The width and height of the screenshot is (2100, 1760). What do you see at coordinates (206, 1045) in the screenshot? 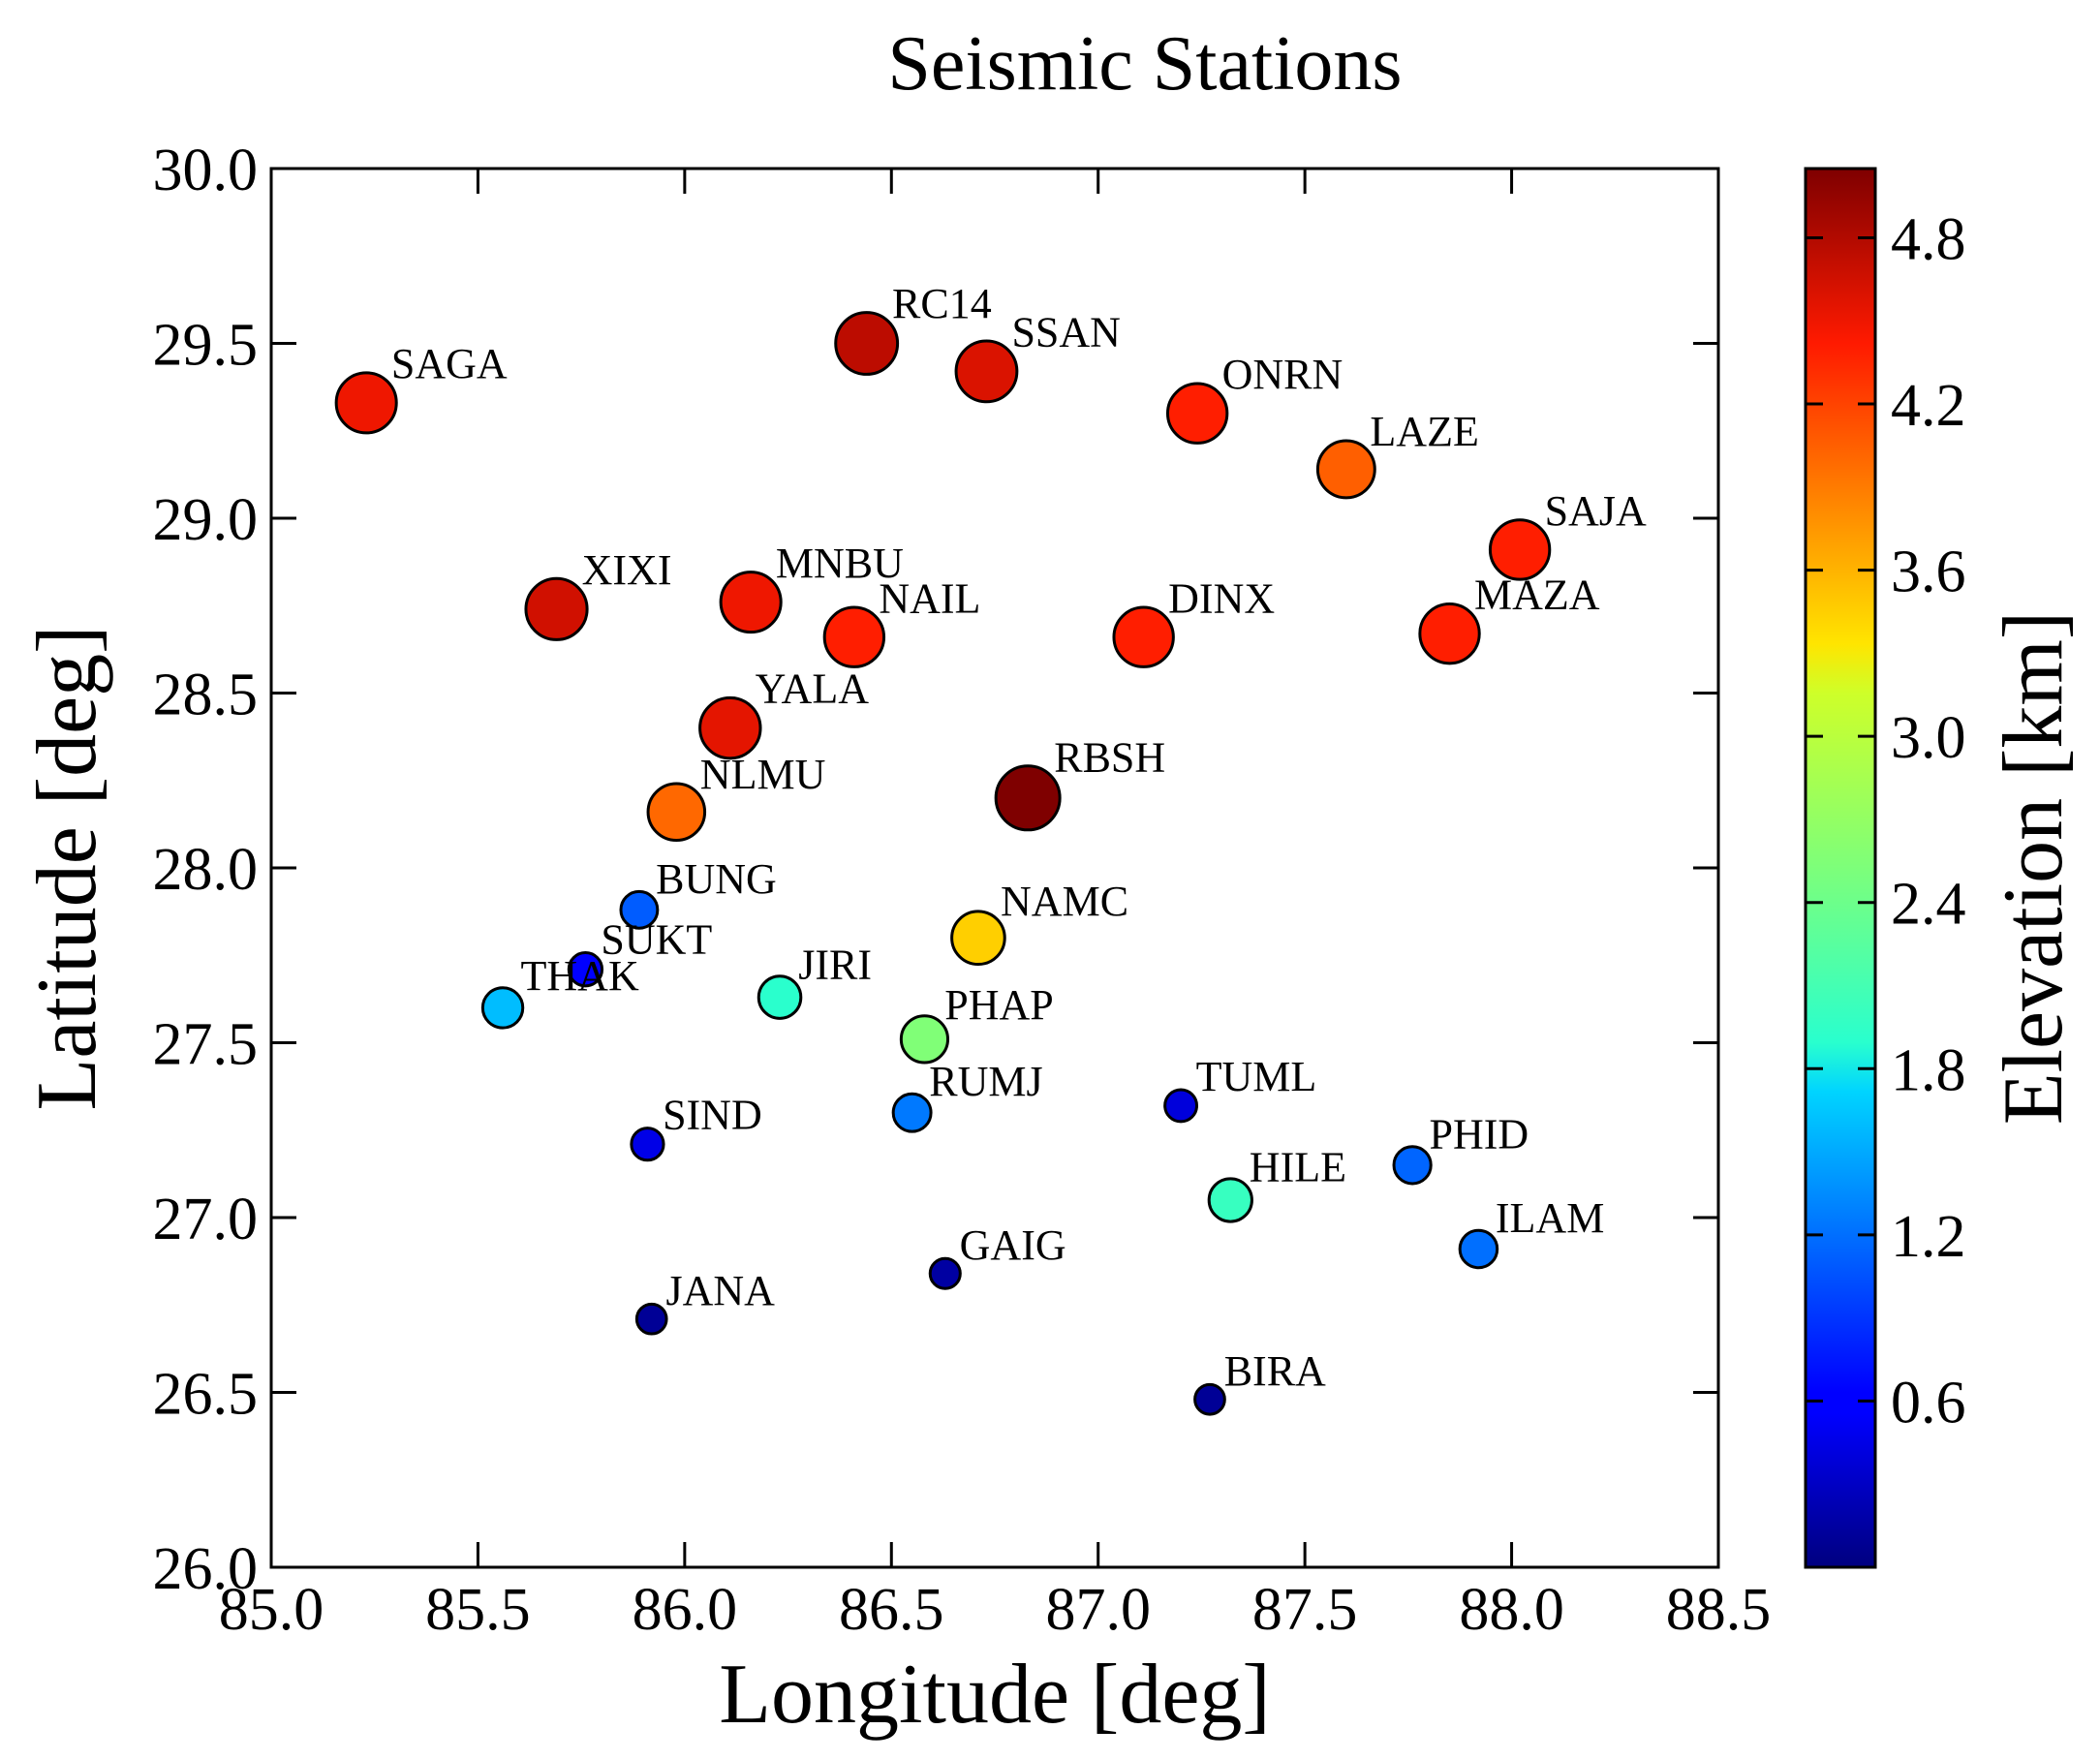
I see `y-tick-label: 27.5` at bounding box center [206, 1045].